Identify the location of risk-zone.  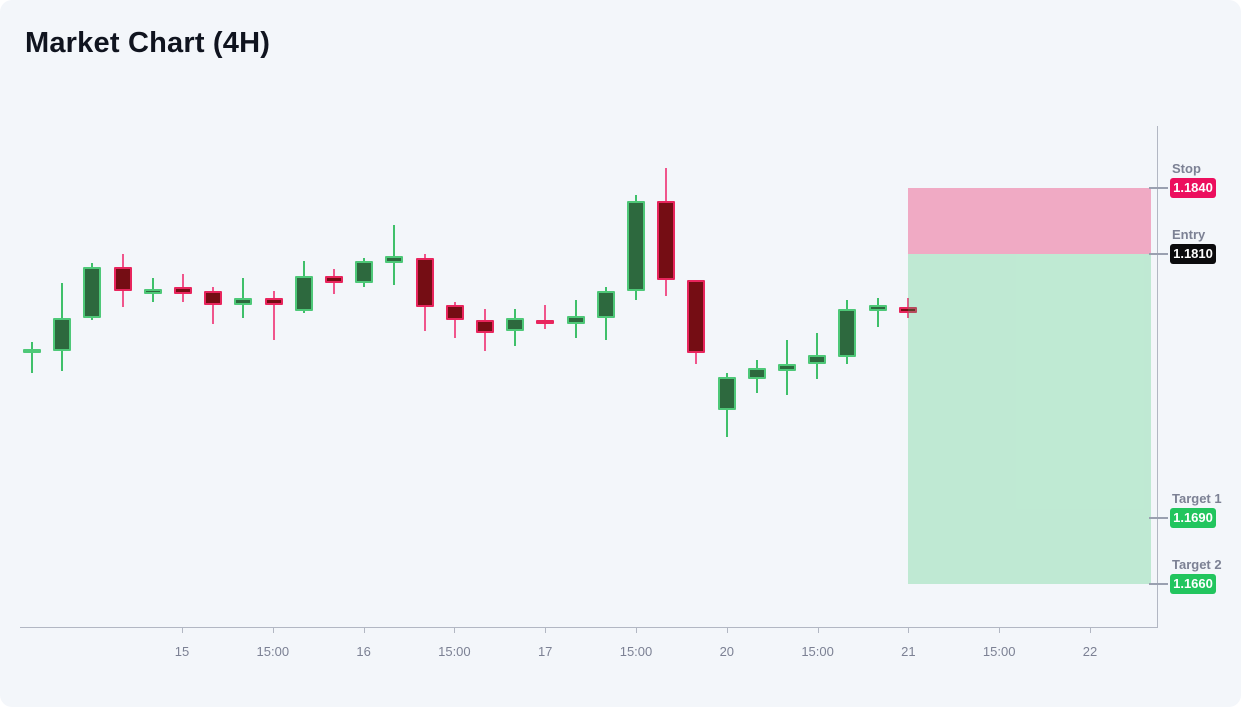
(1029, 221).